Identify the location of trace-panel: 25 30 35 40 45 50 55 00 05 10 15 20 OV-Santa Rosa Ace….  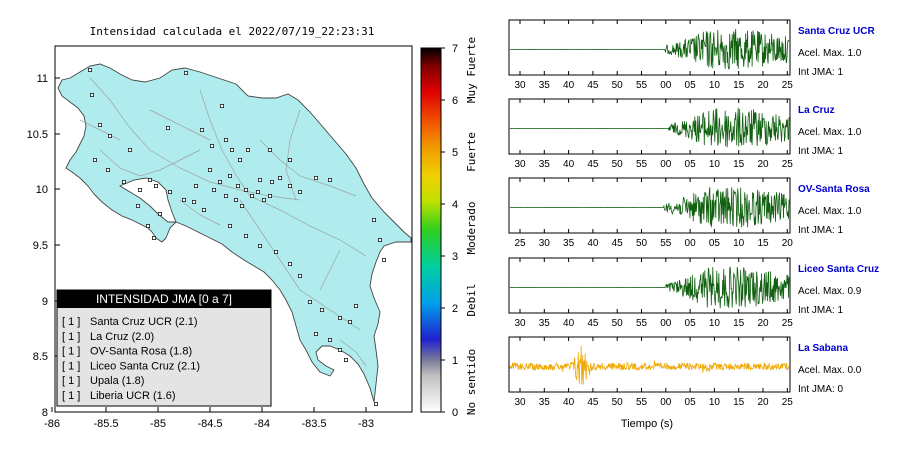
(689, 213).